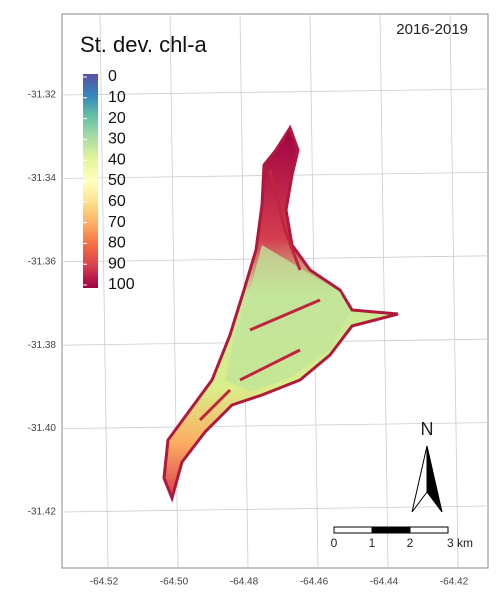 Image resolution: width=500 pixels, height=600 pixels. Describe the element at coordinates (117, 118) in the screenshot. I see `legend-label: 20` at that location.